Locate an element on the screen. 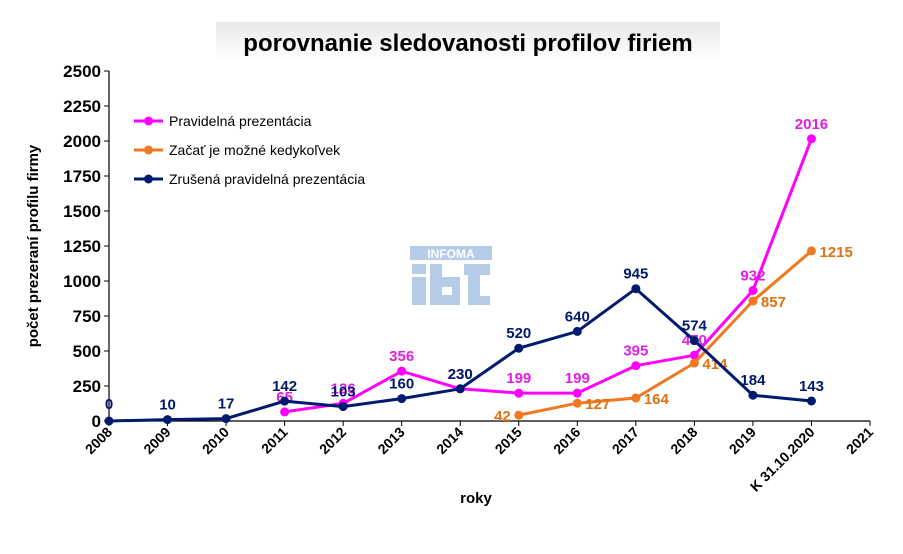 This screenshot has width=903, height=554. data-label: 143 is located at coordinates (811, 386).